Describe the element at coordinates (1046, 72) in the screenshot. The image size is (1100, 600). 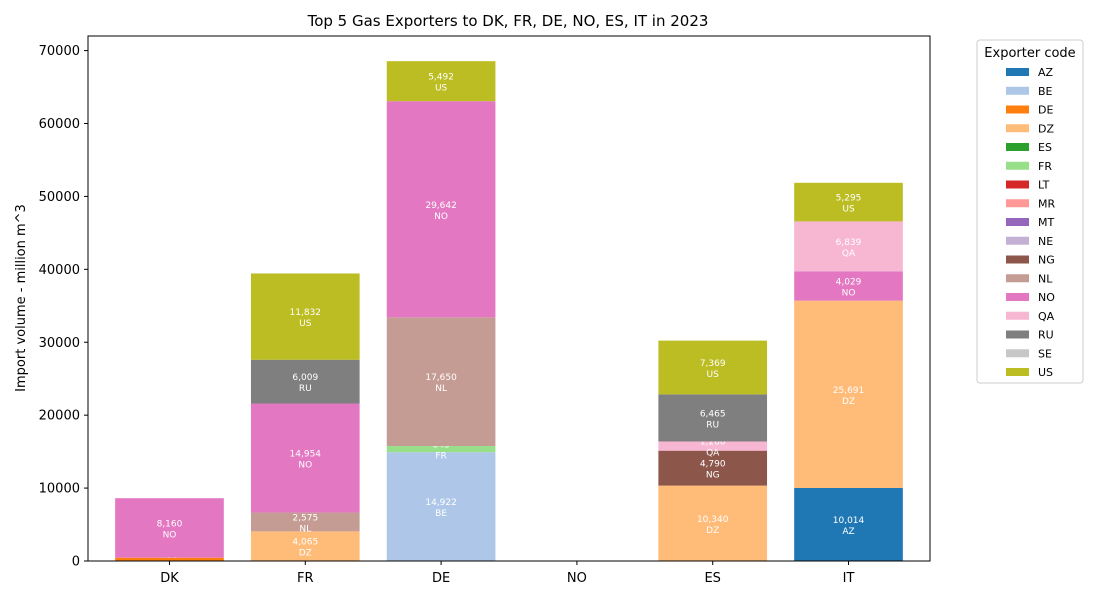
I see `legend-label-az: AZ` at that location.